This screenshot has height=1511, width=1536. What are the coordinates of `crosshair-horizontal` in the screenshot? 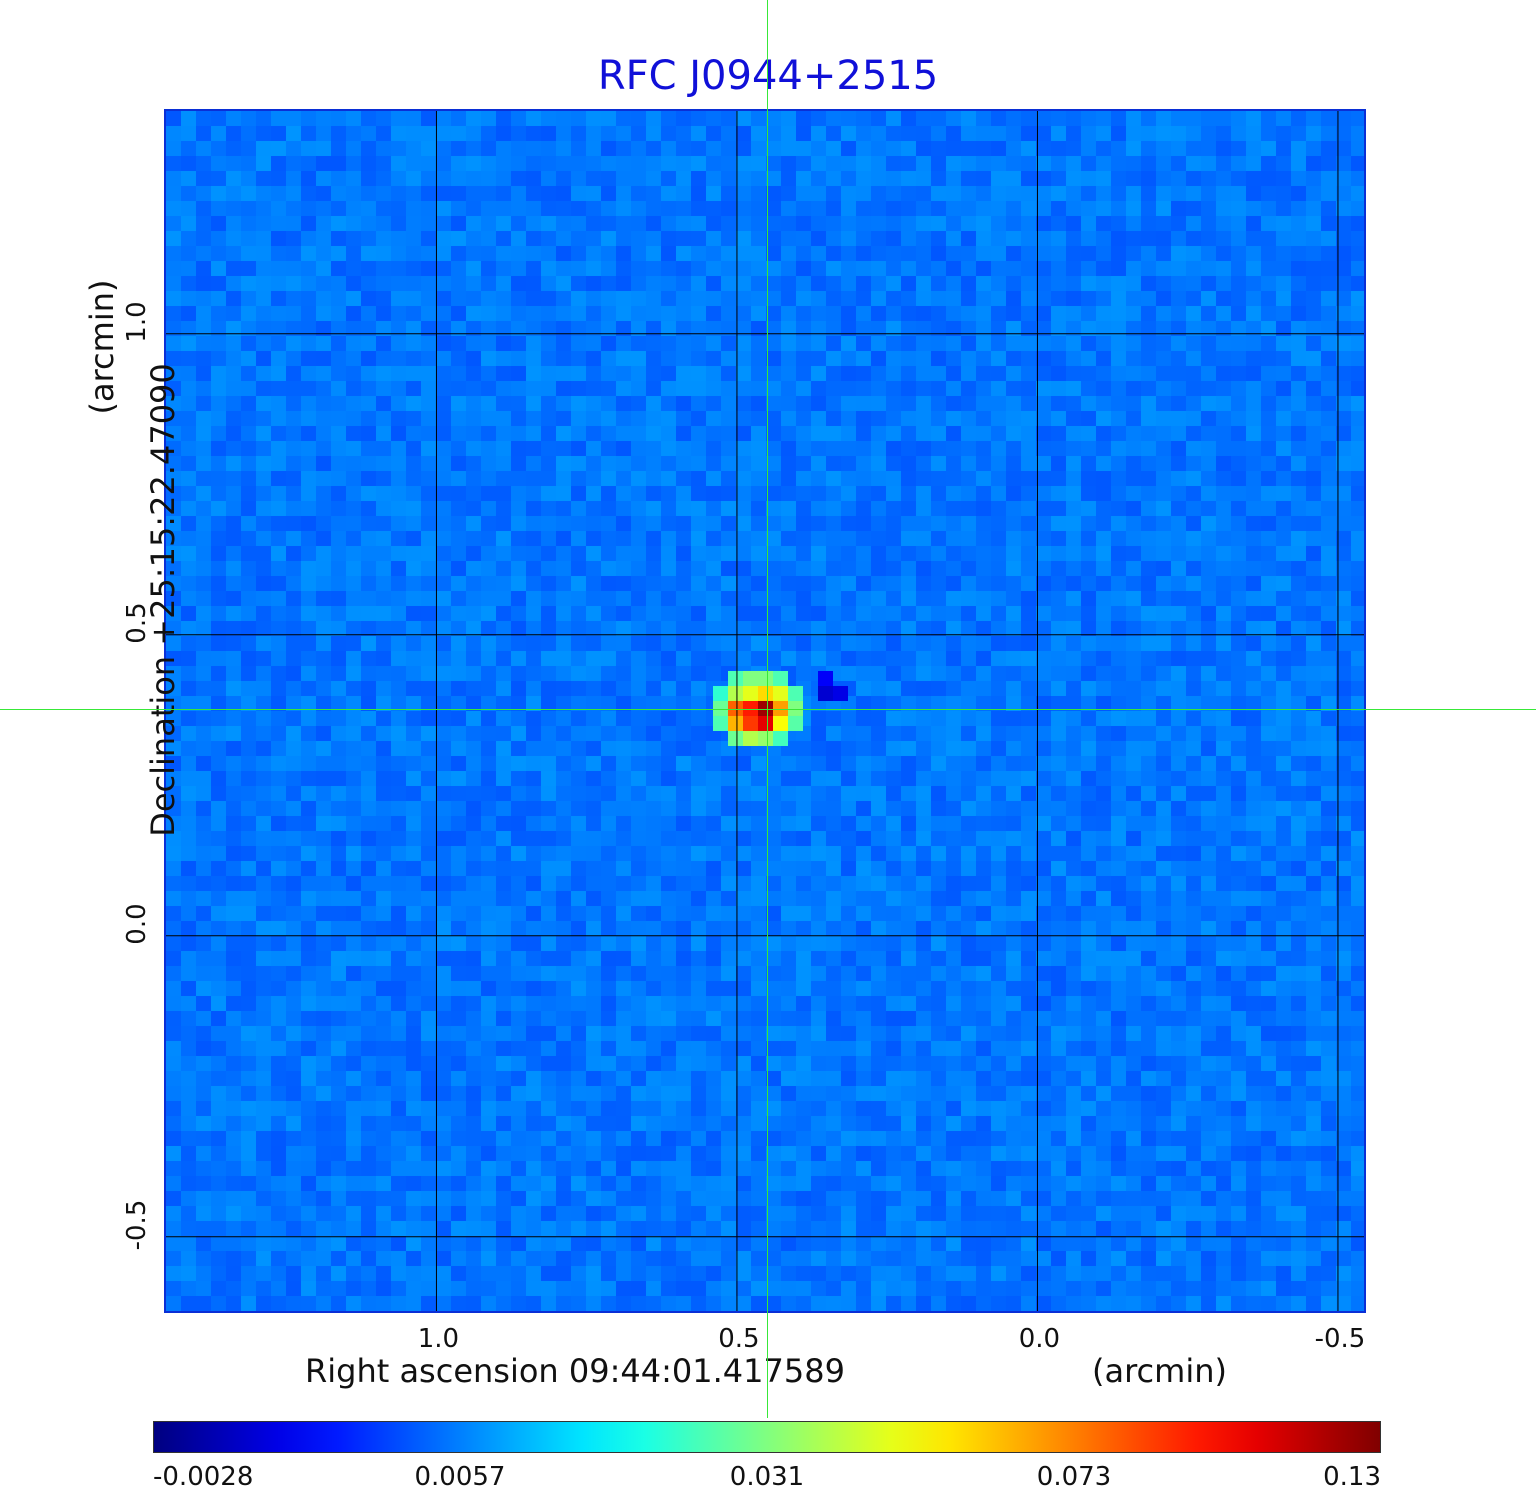 It's located at (768, 709).